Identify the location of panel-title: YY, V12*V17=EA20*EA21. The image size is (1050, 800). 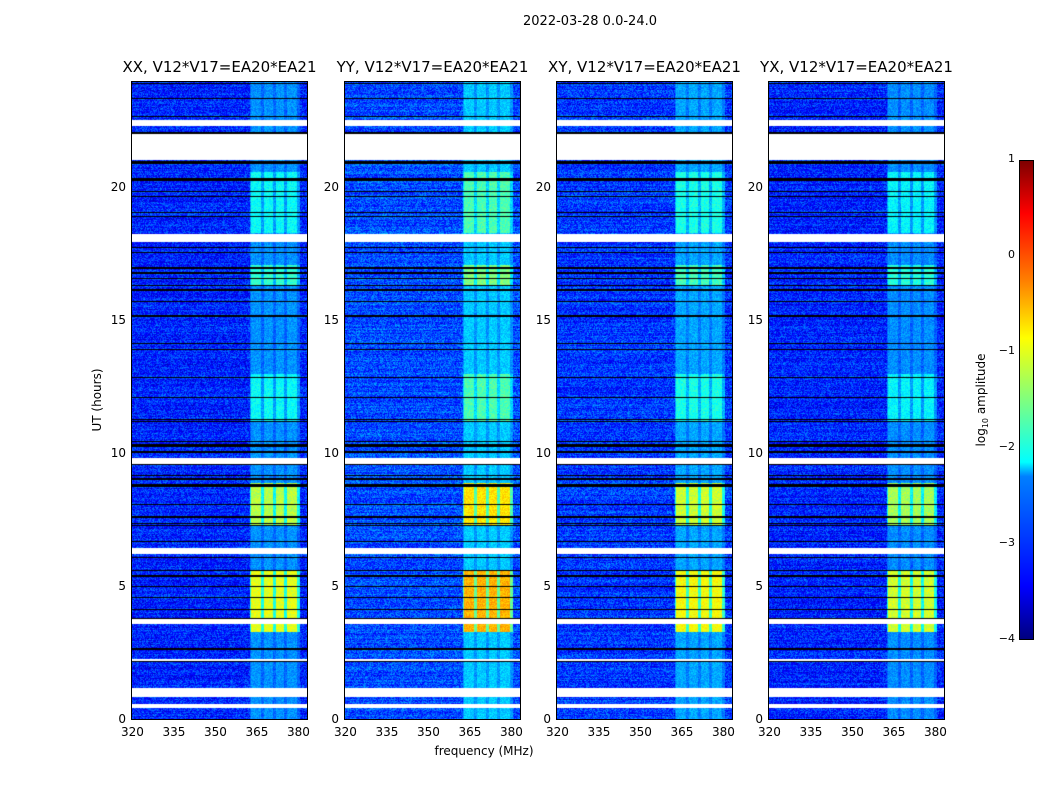
(432, 67).